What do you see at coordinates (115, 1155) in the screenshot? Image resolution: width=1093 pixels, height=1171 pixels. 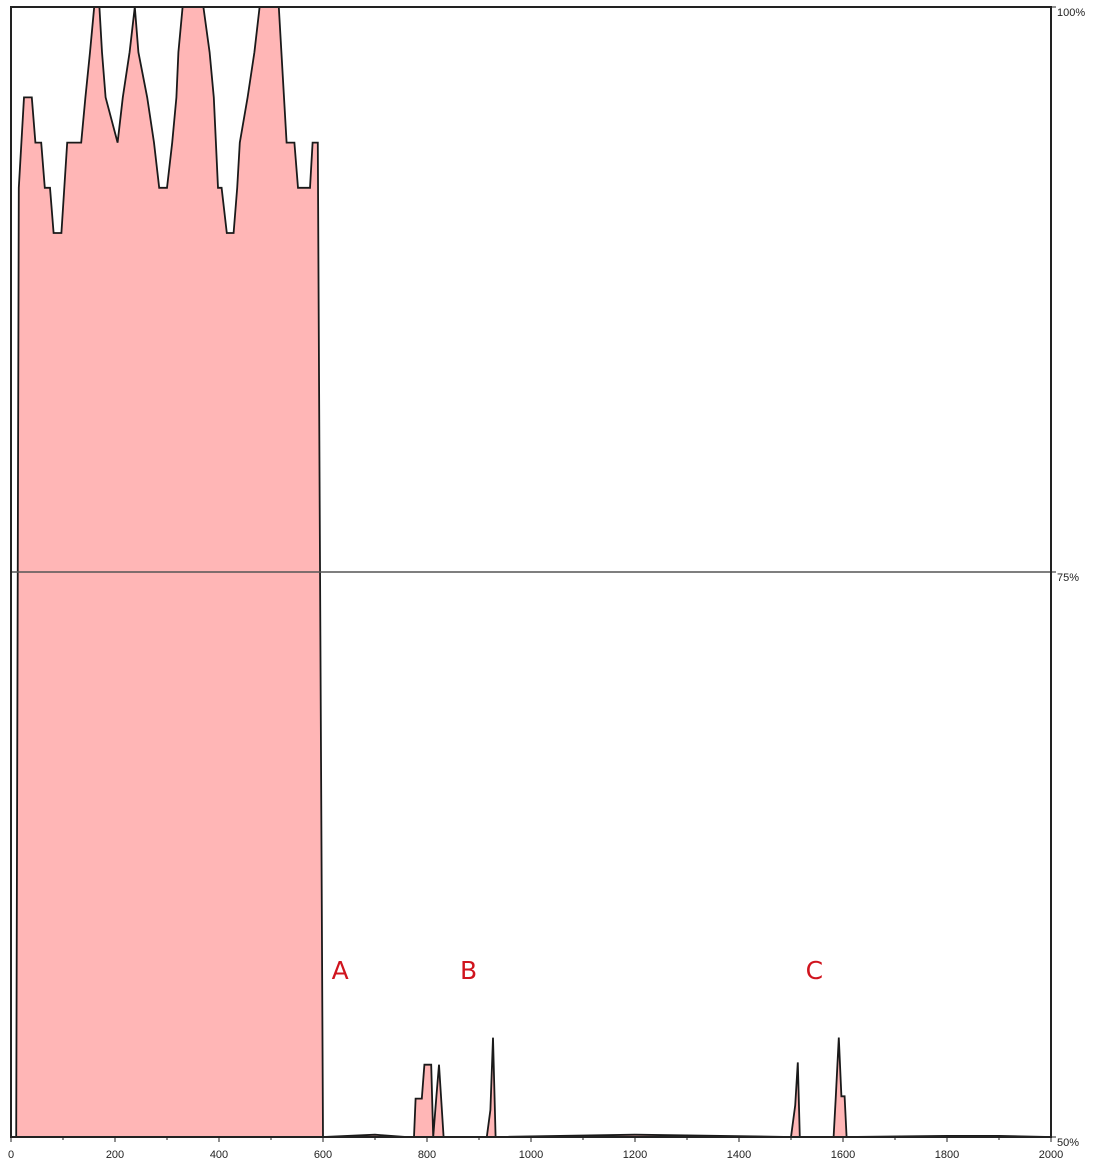 I see `x-tick-label: 200` at bounding box center [115, 1155].